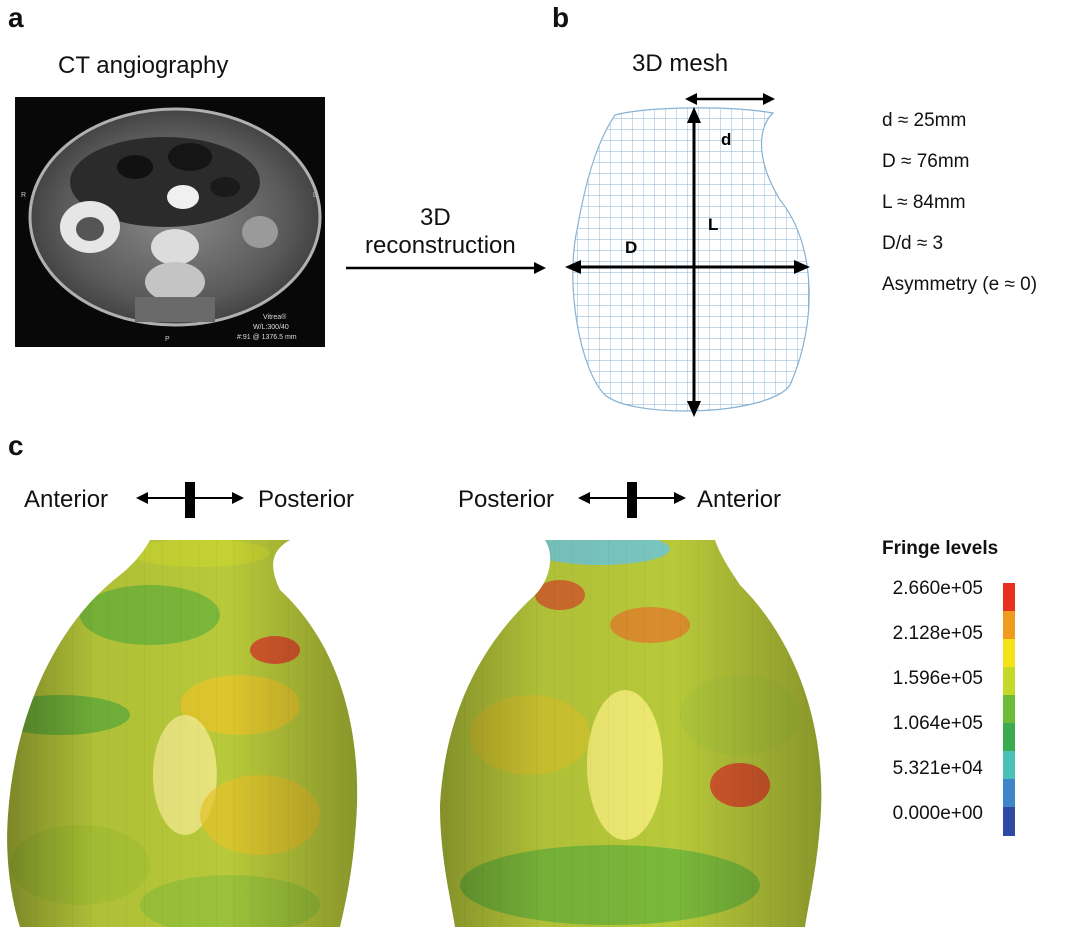 The width and height of the screenshot is (1073, 927). Describe the element at coordinates (940, 548) in the screenshot. I see `legend-title: Fringe levels` at that location.